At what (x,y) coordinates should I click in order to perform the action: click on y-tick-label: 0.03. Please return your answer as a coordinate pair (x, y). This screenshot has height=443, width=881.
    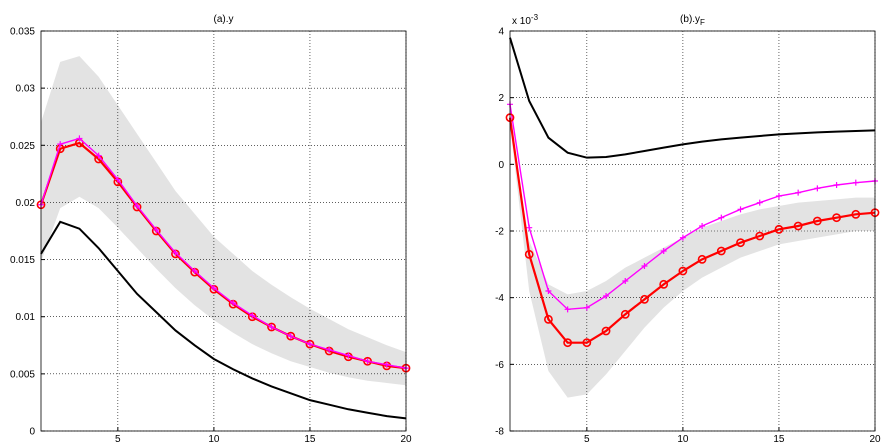
    Looking at the image, I should click on (26, 89).